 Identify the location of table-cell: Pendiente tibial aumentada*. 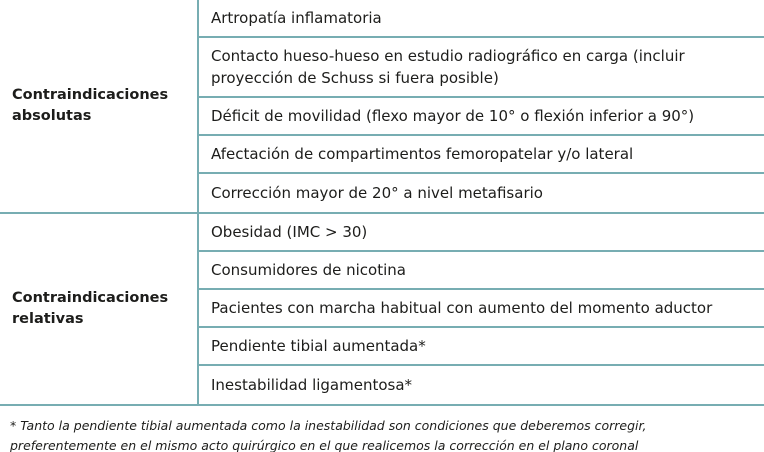
(481, 347).